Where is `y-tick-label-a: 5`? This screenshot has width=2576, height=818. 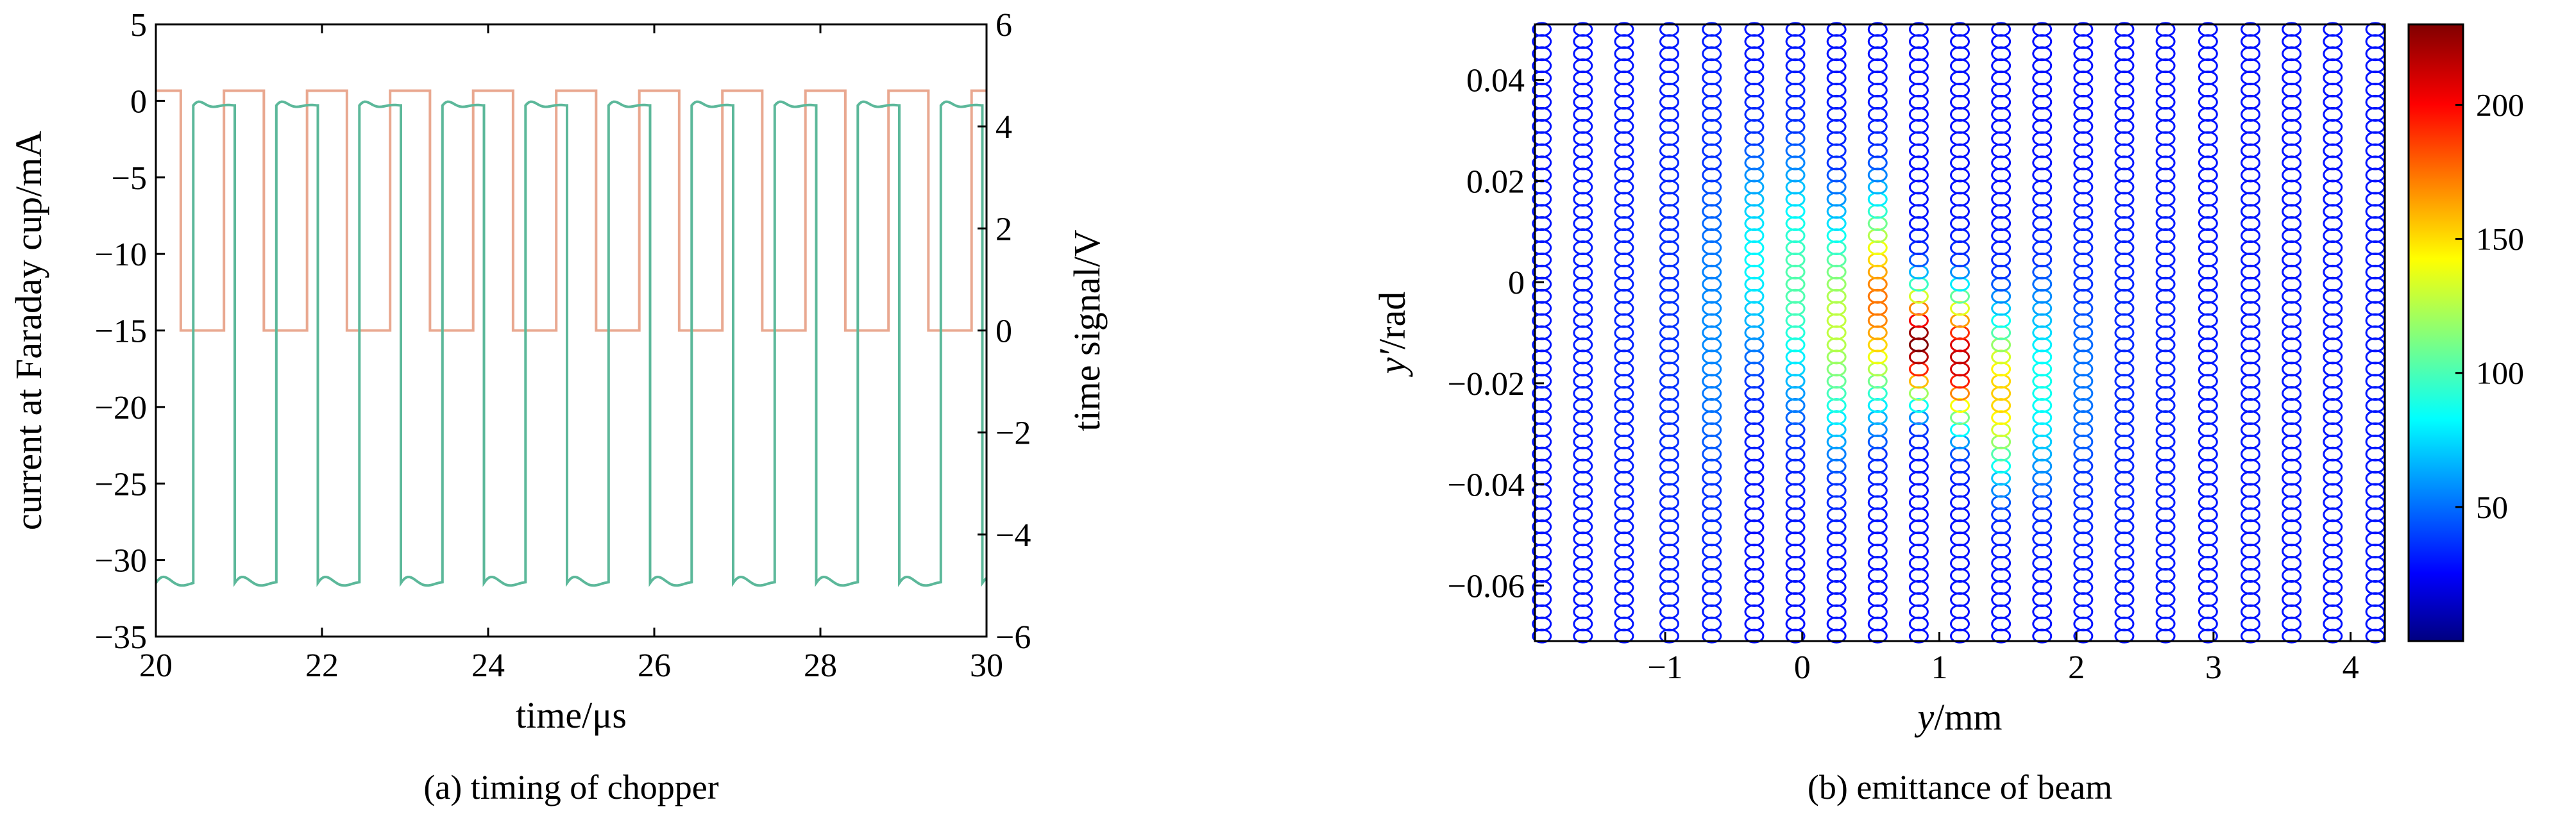 y-tick-label-a: 5 is located at coordinates (138, 25).